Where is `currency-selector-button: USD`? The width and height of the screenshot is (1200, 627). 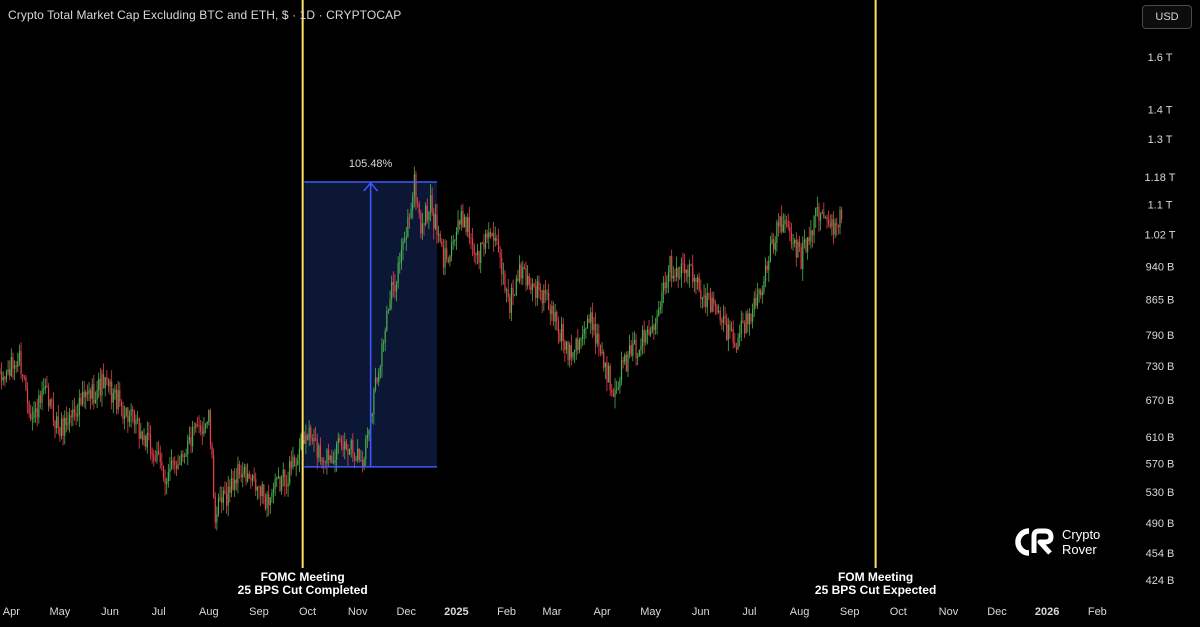 currency-selector-button: USD is located at coordinates (1167, 17).